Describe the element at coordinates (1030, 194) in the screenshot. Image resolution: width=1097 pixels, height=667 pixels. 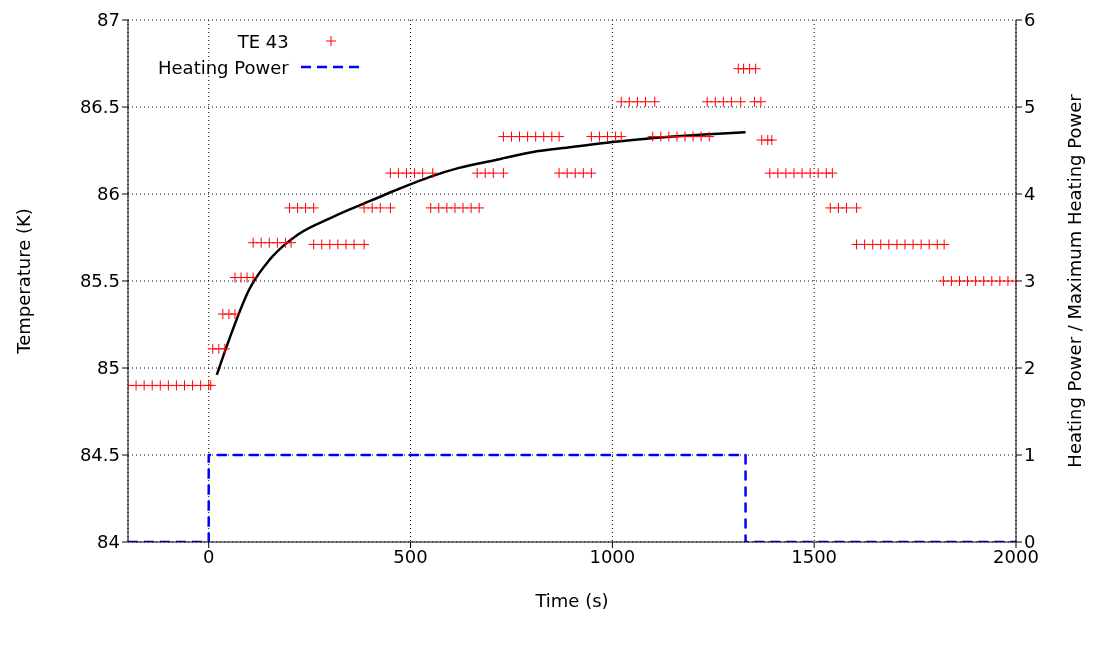
I see `y2-tick-label: 4` at that location.